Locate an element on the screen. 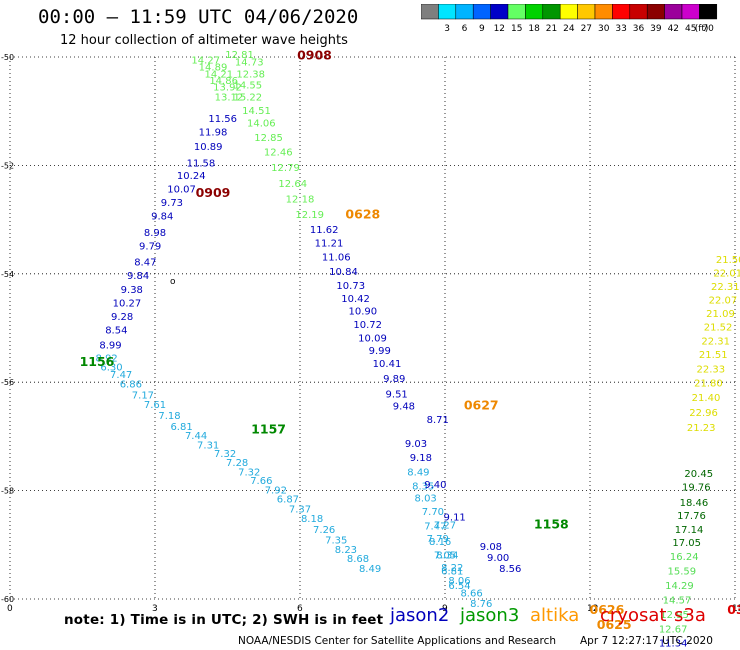  scale-label: 18 is located at coordinates (534, 29).